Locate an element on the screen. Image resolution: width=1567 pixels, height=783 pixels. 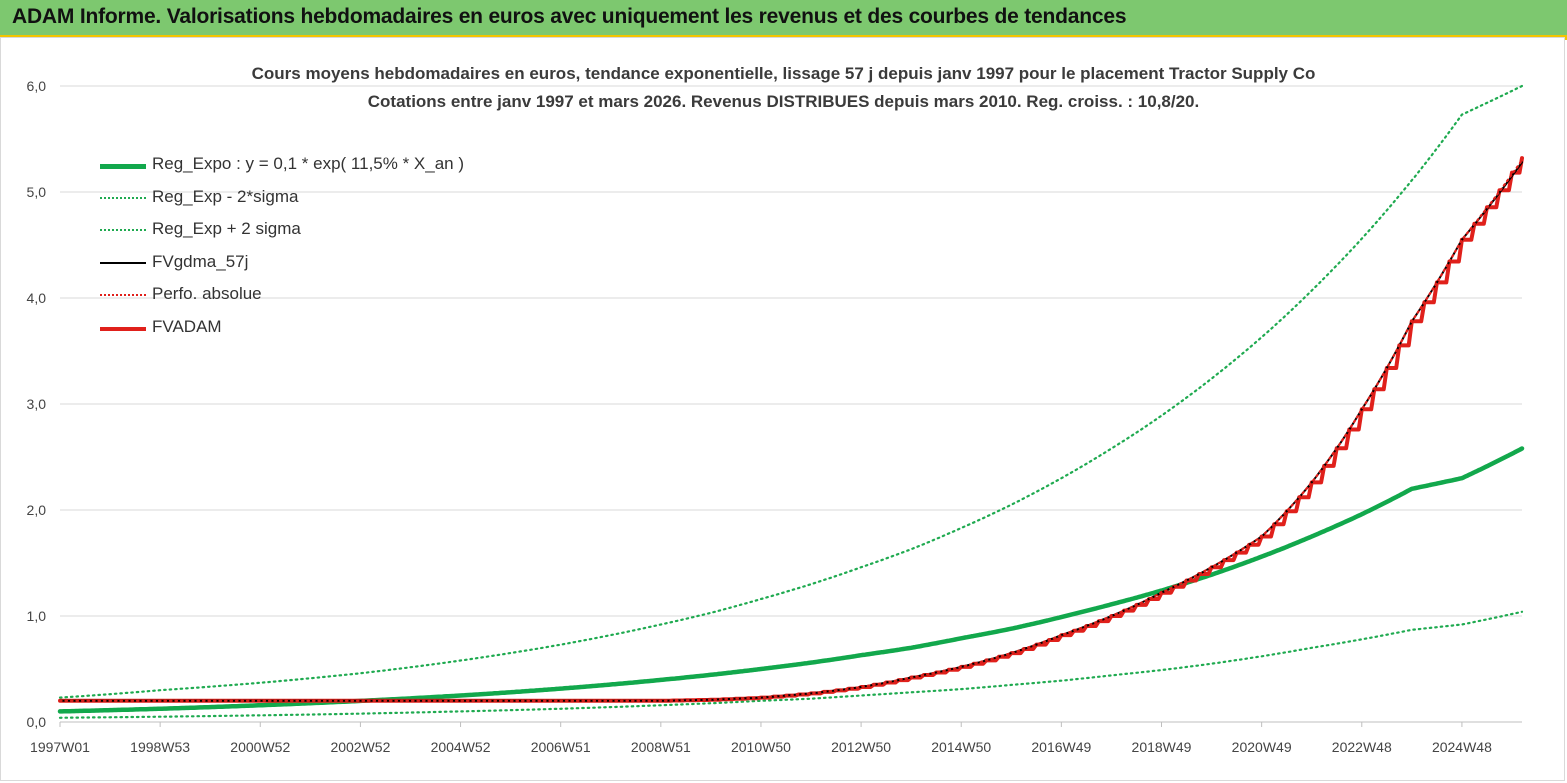
x-tick-label: 2024W48 is located at coordinates (1462, 747).